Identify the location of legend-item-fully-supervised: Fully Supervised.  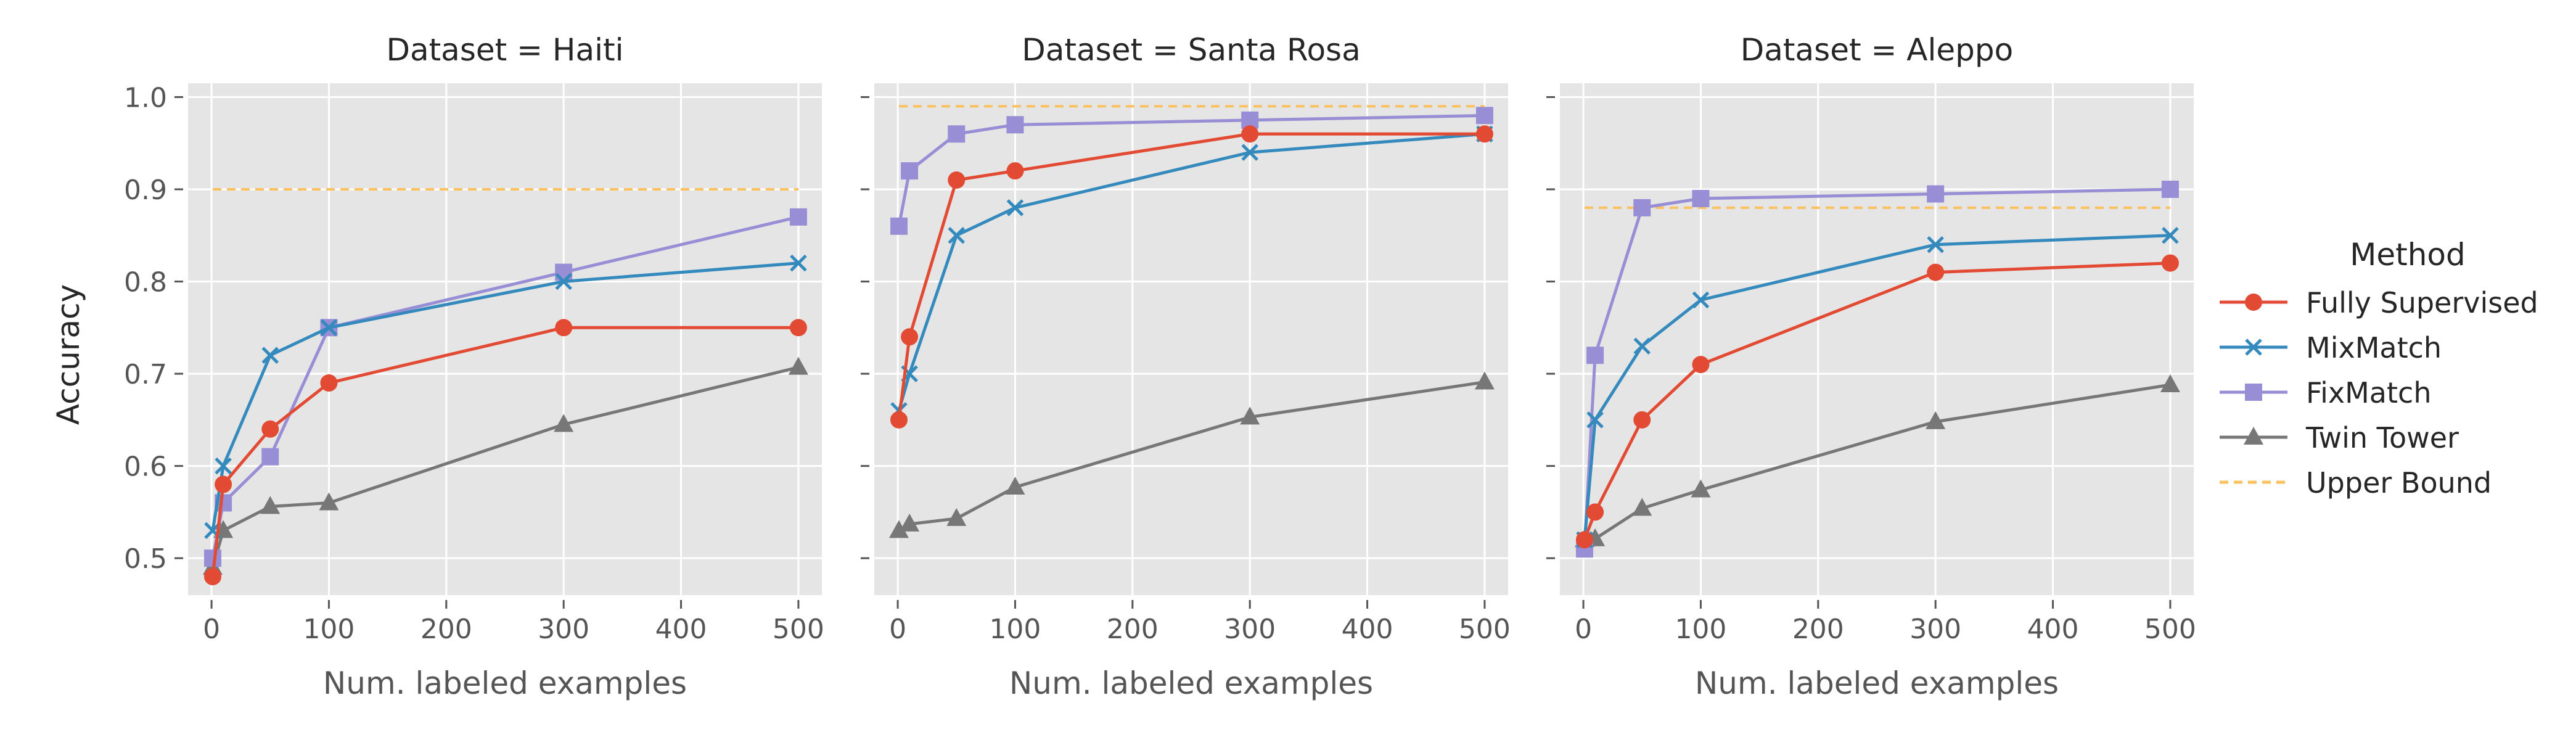
(2379, 303).